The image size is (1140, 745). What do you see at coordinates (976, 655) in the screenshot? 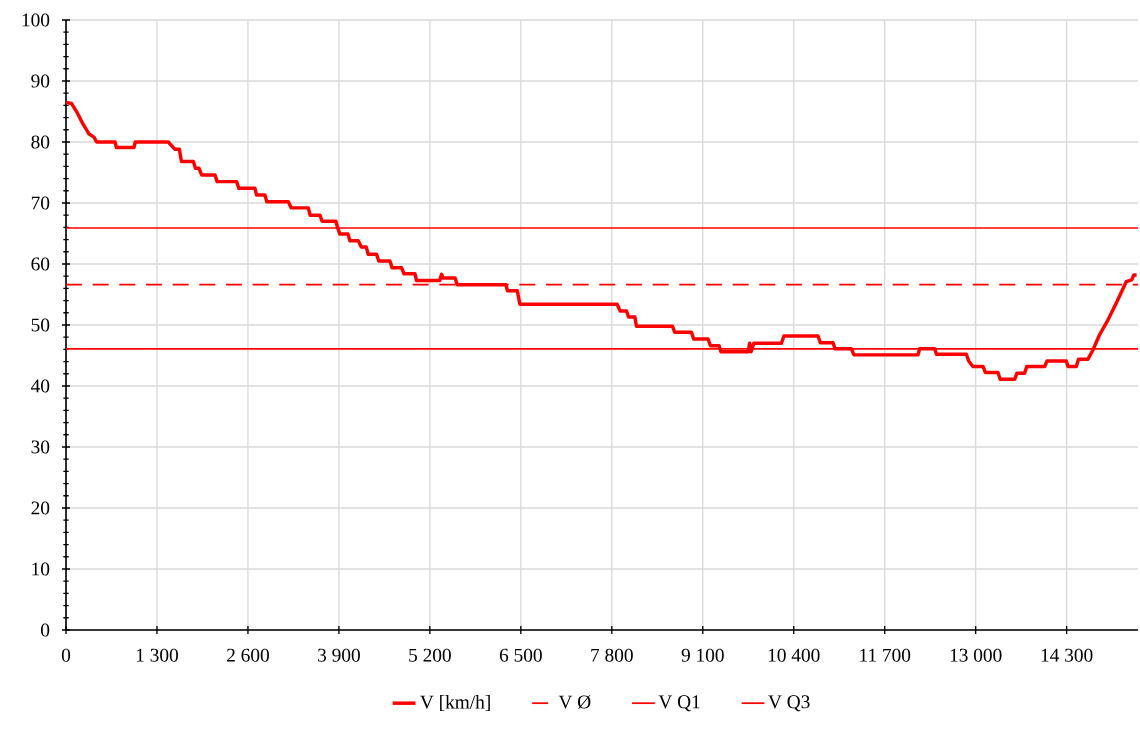
I see `x-tick-label: 13 000` at bounding box center [976, 655].